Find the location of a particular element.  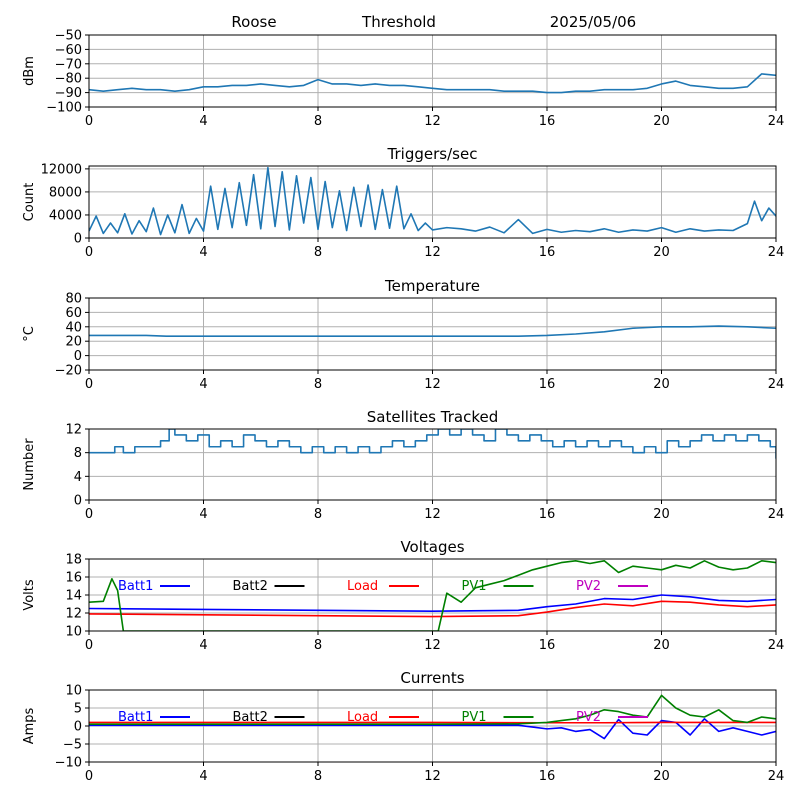

series-line-temperature is located at coordinates (432, 331).